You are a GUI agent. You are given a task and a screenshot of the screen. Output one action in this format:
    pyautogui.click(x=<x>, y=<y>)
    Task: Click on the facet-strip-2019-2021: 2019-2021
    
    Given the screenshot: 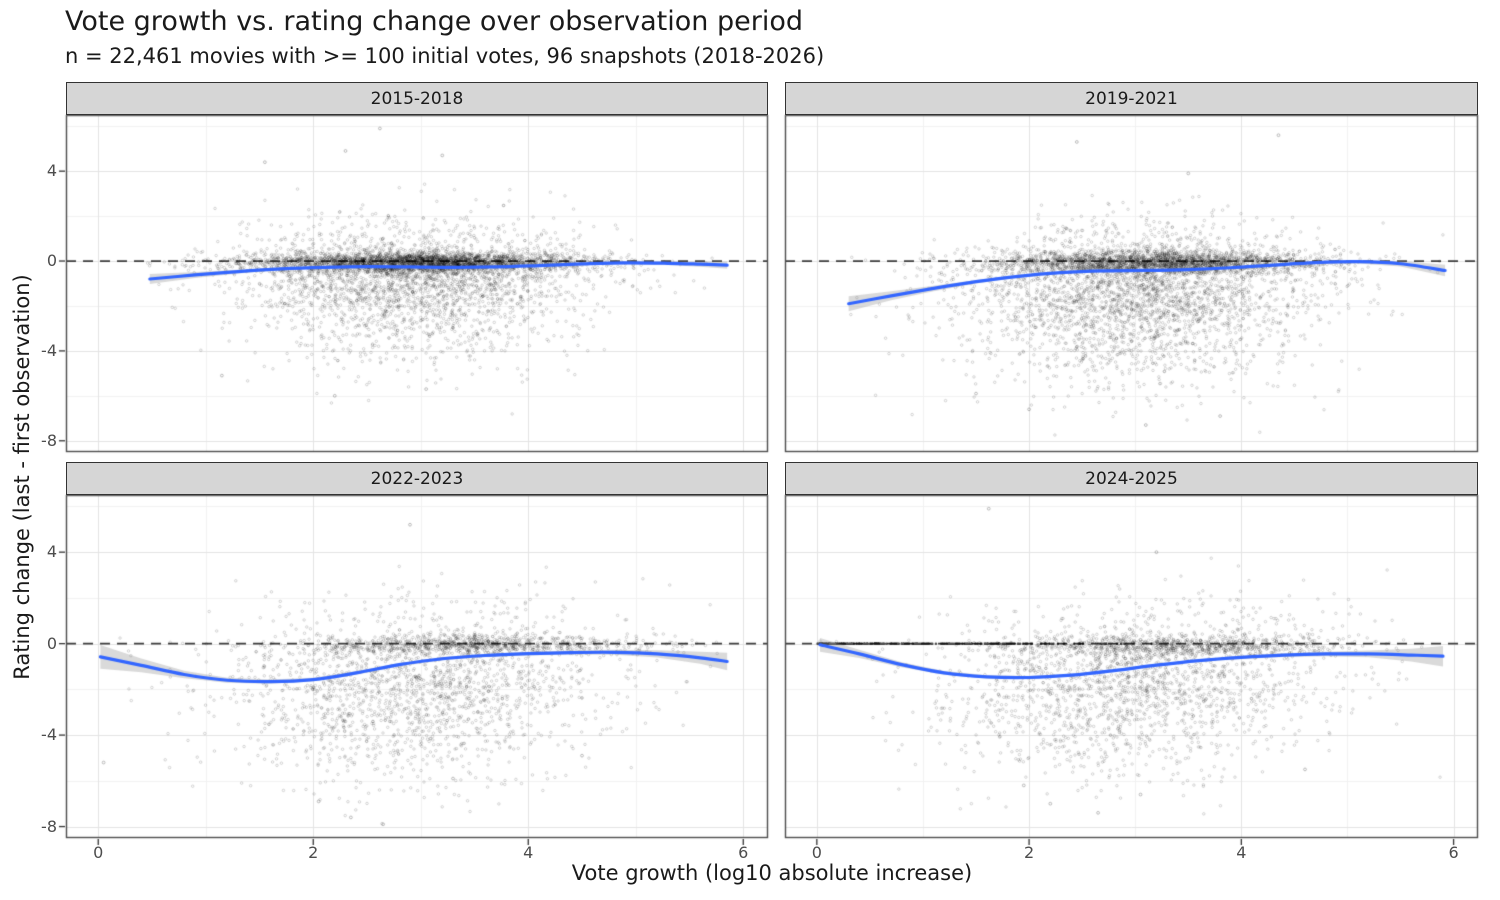 What is the action you would take?
    pyautogui.click(x=1131, y=98)
    